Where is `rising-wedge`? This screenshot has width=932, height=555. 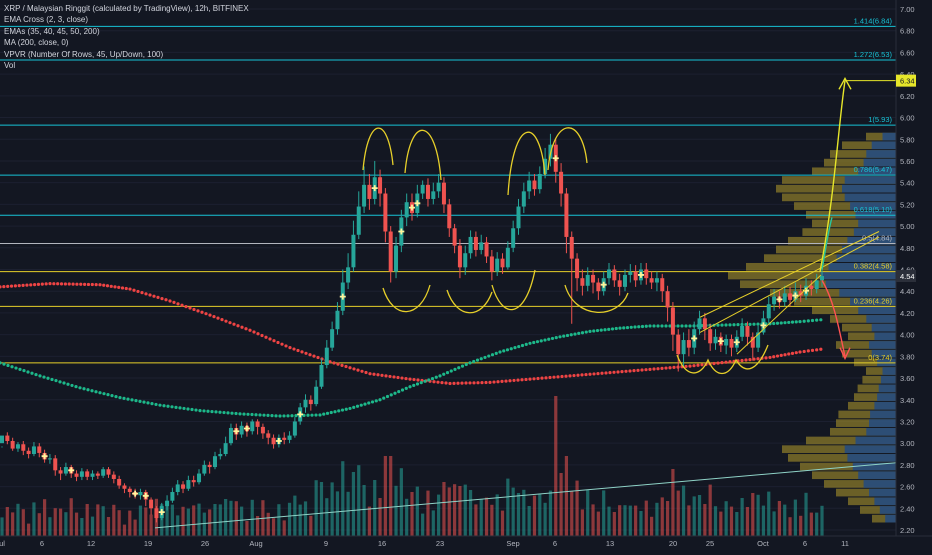
rising-wedge is located at coordinates (789, 293).